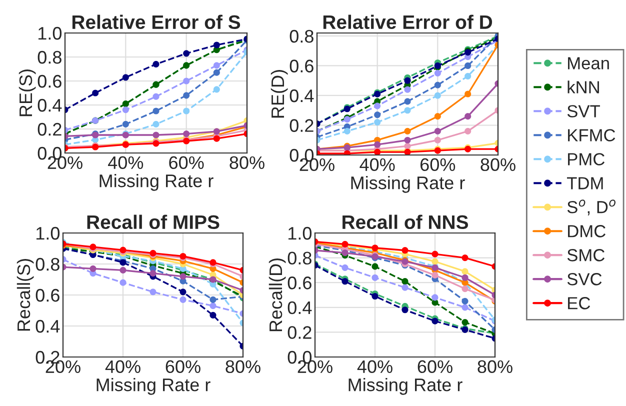  Describe the element at coordinates (588, 63) in the screenshot. I see `legend-label: Mean` at that location.